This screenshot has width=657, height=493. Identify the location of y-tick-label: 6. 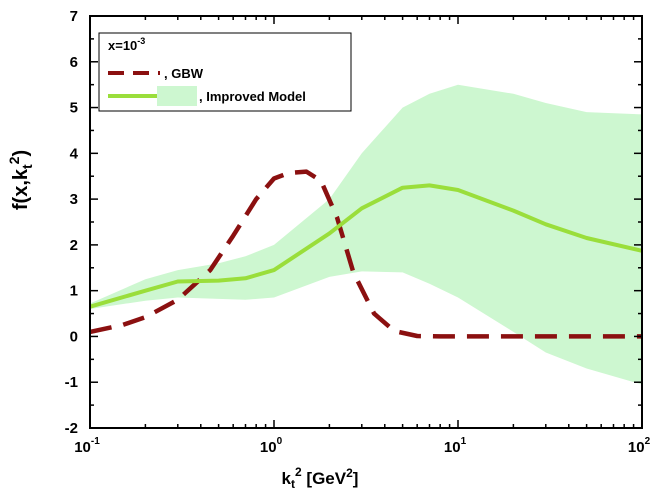
(74, 62).